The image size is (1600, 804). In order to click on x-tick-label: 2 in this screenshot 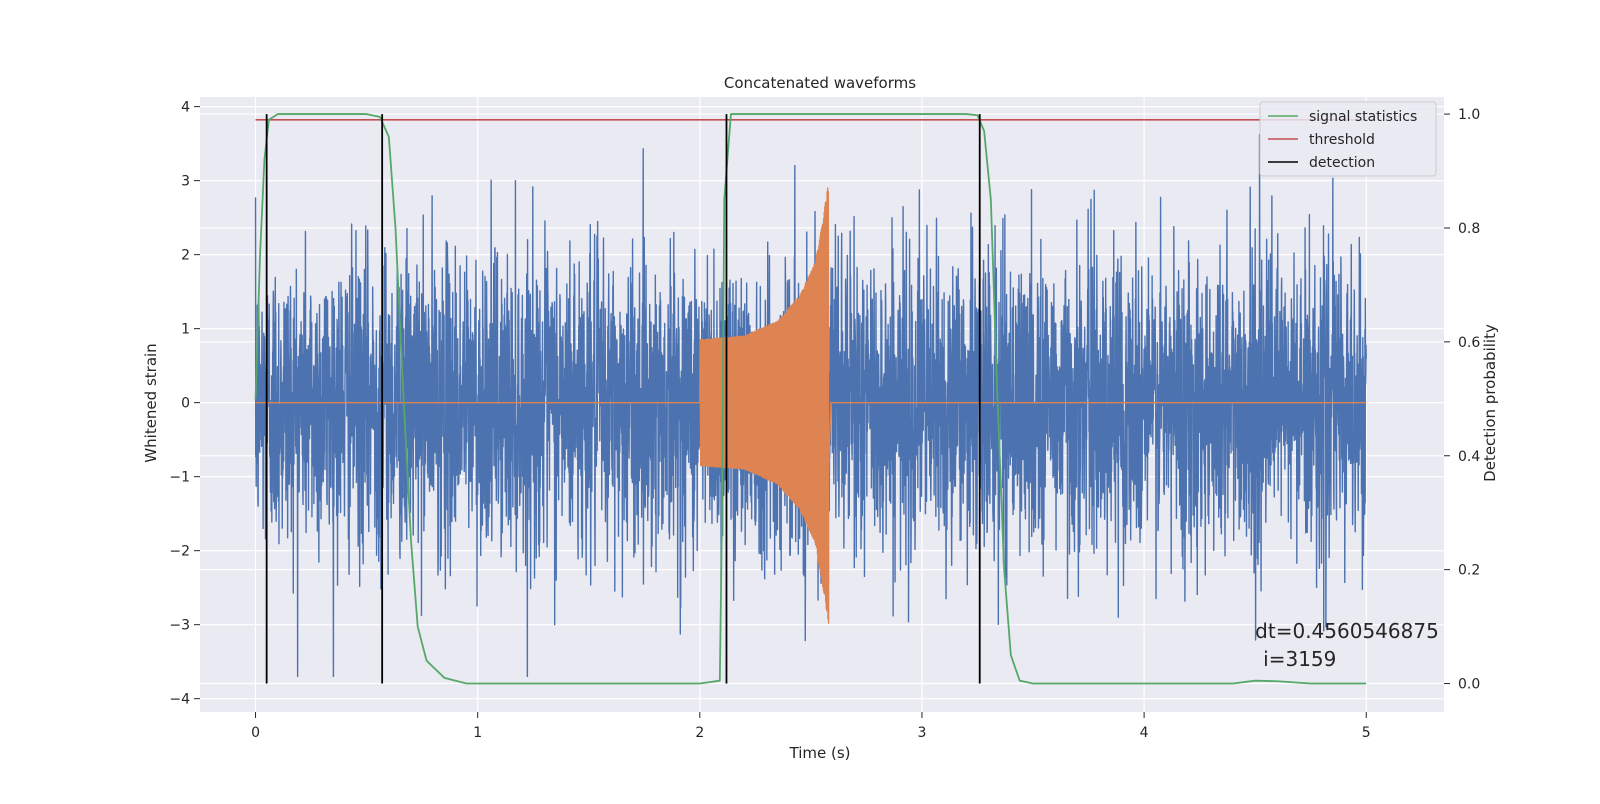, I will do `click(699, 733)`.